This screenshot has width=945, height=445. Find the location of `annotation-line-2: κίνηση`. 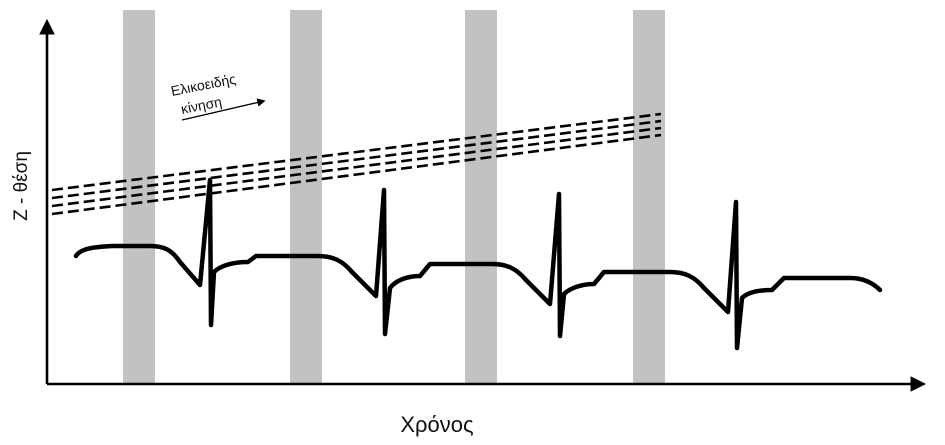

annotation-line-2: κίνηση is located at coordinates (202, 105).